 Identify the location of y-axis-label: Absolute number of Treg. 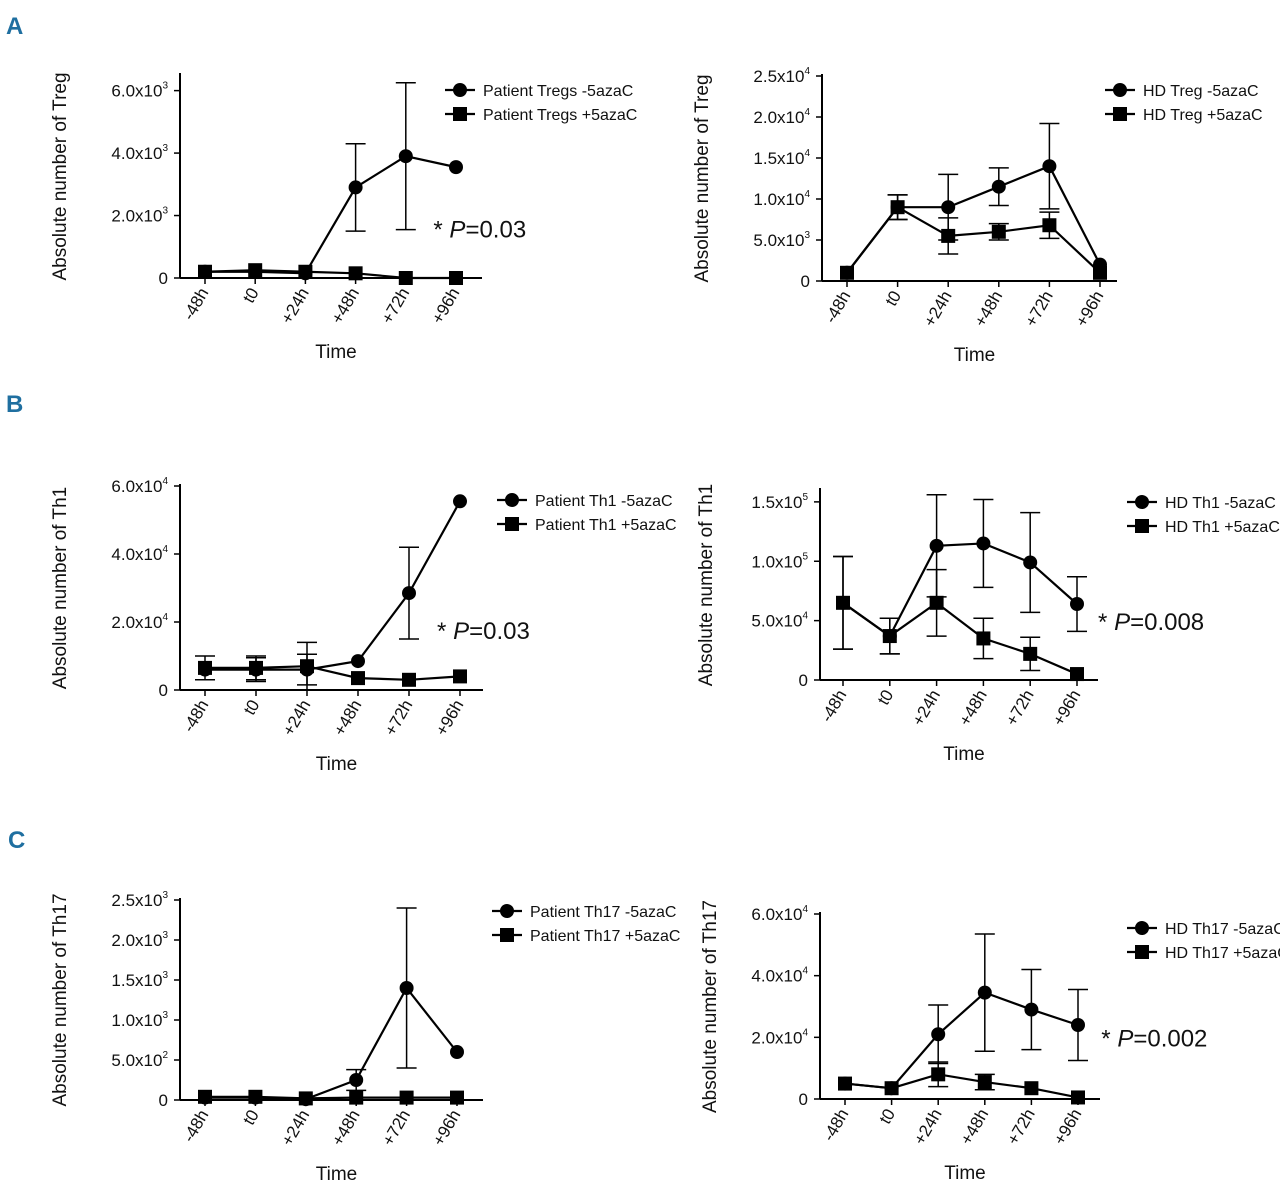
(702, 178).